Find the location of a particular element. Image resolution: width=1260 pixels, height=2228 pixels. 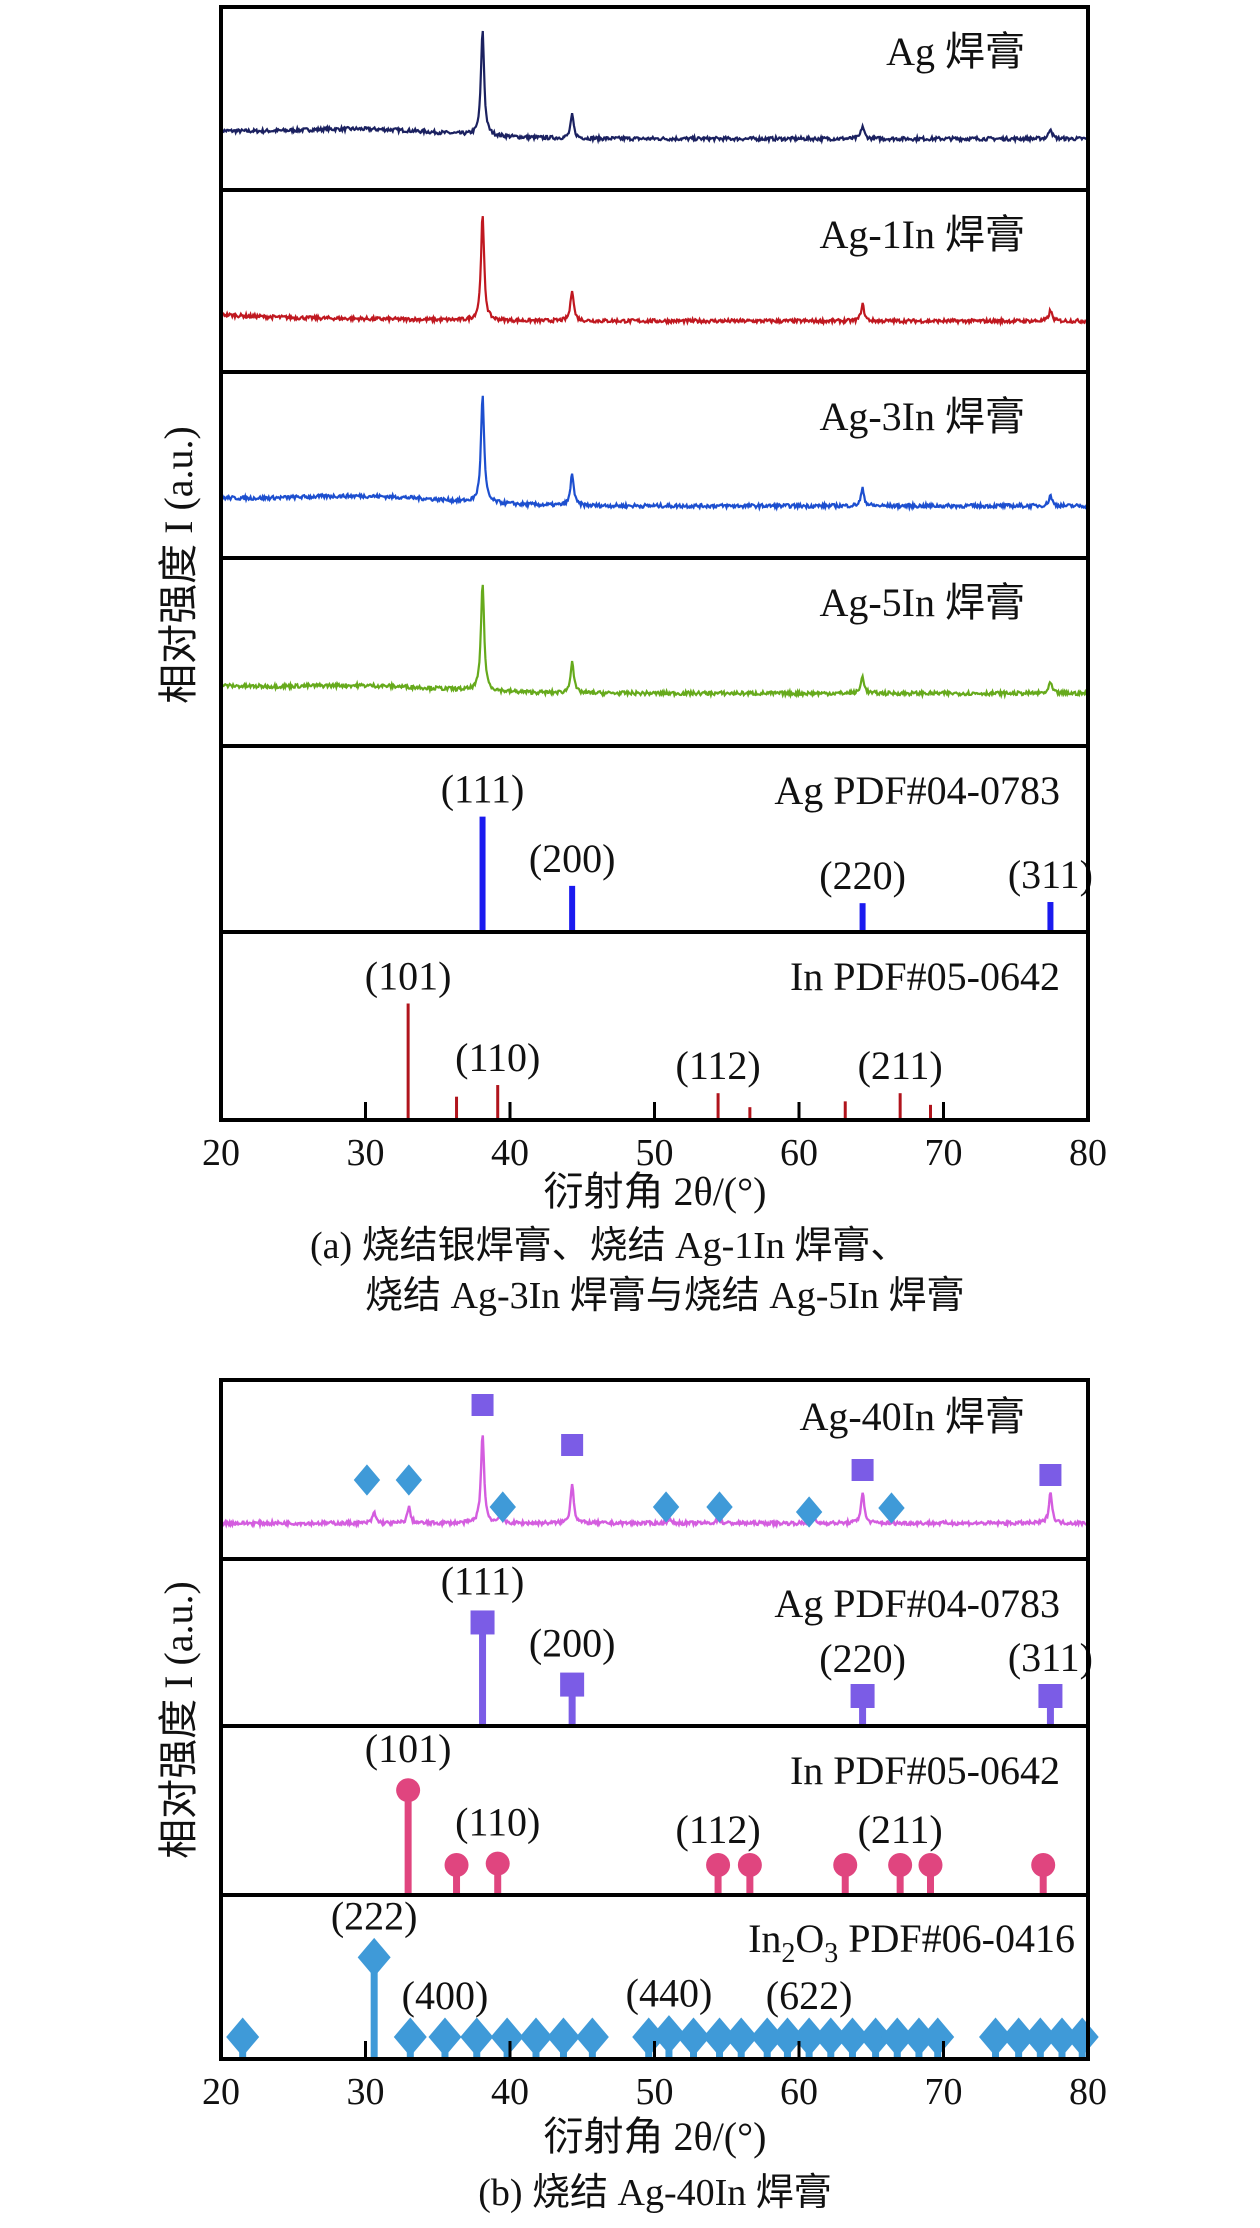

series-label: Ag-40In 焊膏 is located at coordinates (912, 1416).